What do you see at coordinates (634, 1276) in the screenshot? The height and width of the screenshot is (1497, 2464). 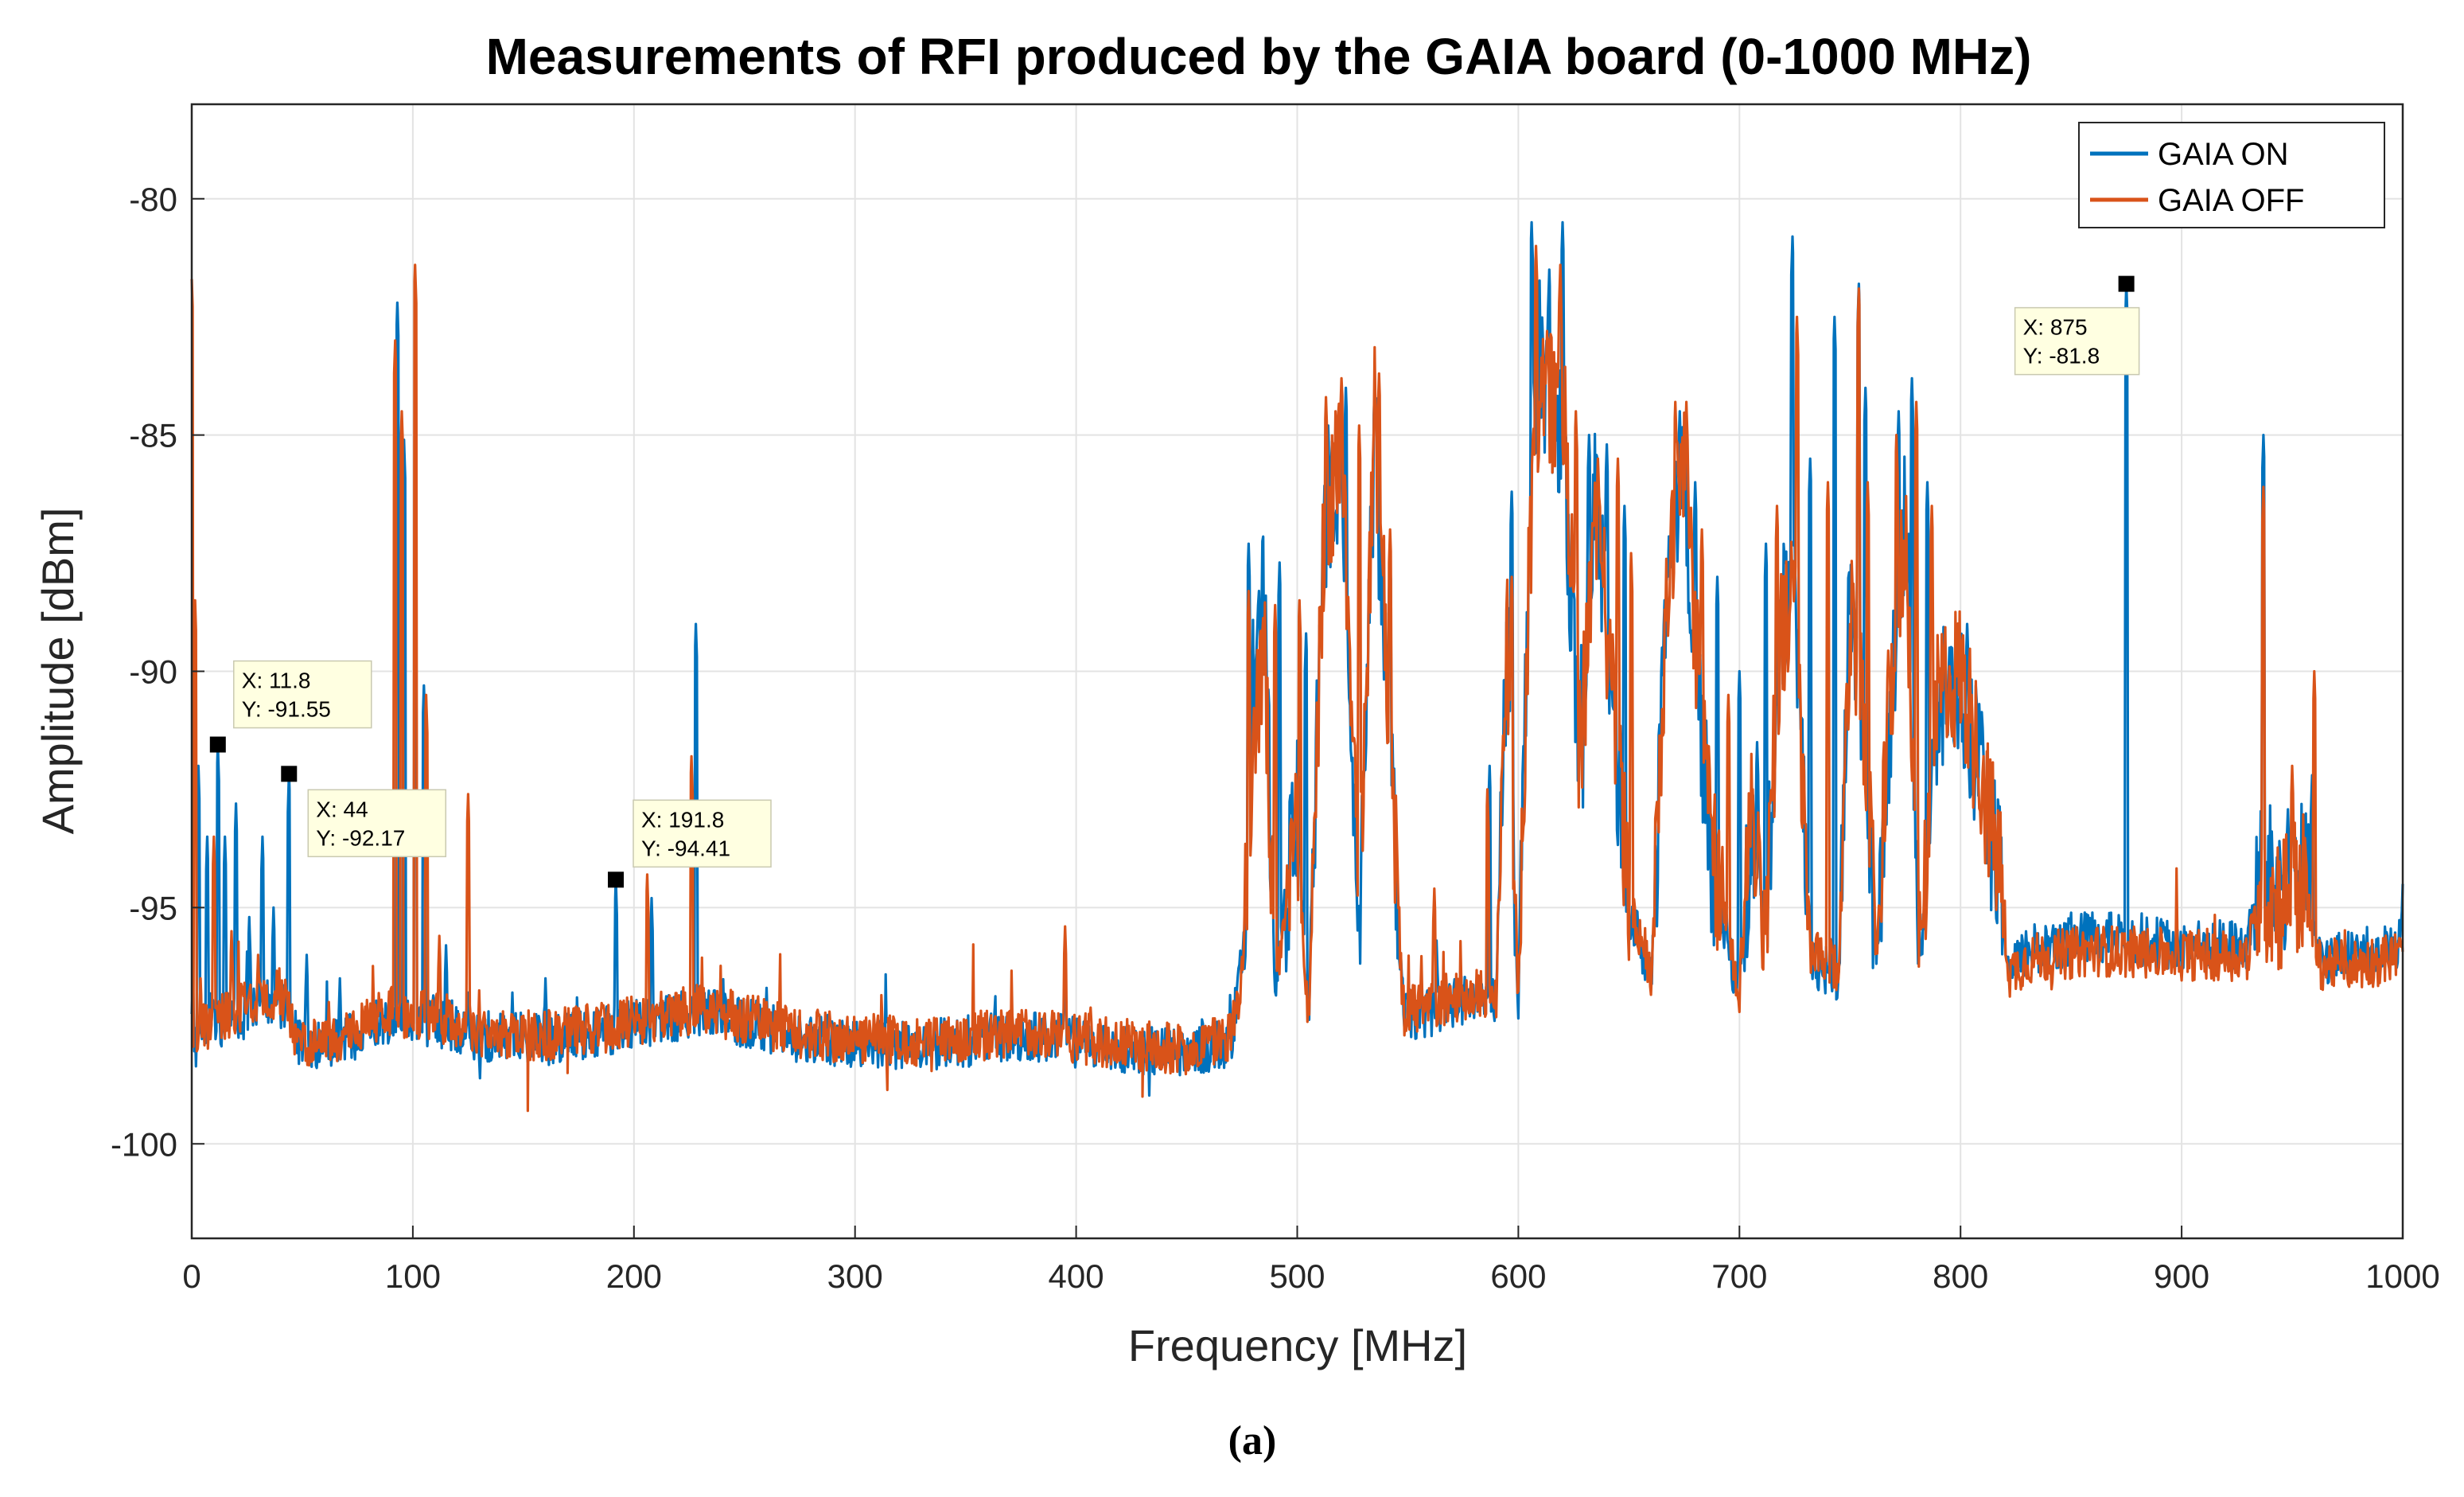 I see `x-tick-label: 200` at bounding box center [634, 1276].